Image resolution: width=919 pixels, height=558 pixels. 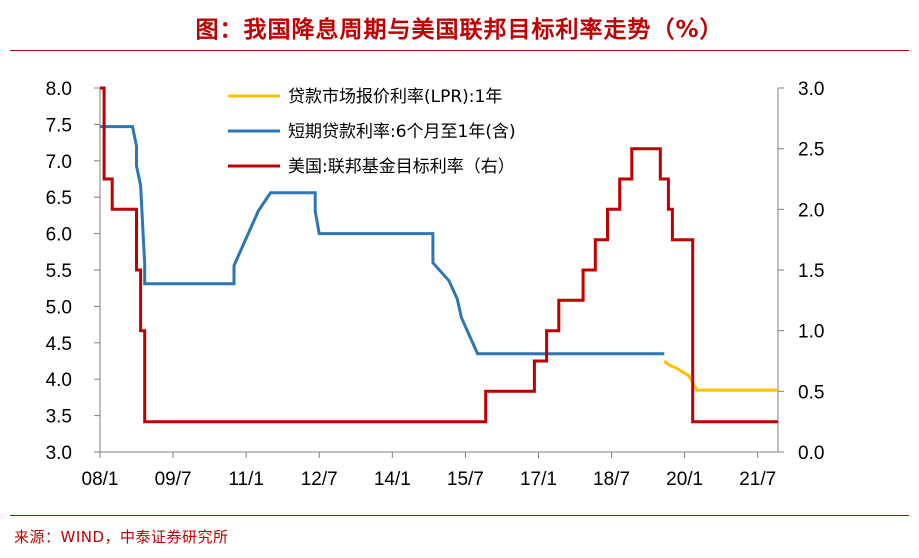 What do you see at coordinates (59, 380) in the screenshot?
I see `y-left-tick-label: 4.0` at bounding box center [59, 380].